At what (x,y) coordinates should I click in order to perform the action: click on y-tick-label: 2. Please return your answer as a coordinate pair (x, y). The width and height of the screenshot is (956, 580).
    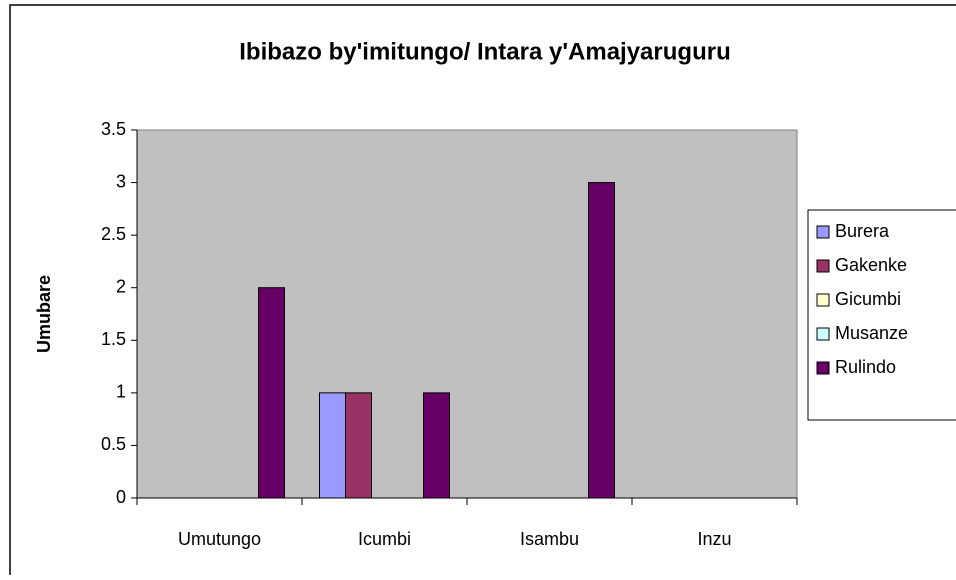
    Looking at the image, I should click on (121, 286).